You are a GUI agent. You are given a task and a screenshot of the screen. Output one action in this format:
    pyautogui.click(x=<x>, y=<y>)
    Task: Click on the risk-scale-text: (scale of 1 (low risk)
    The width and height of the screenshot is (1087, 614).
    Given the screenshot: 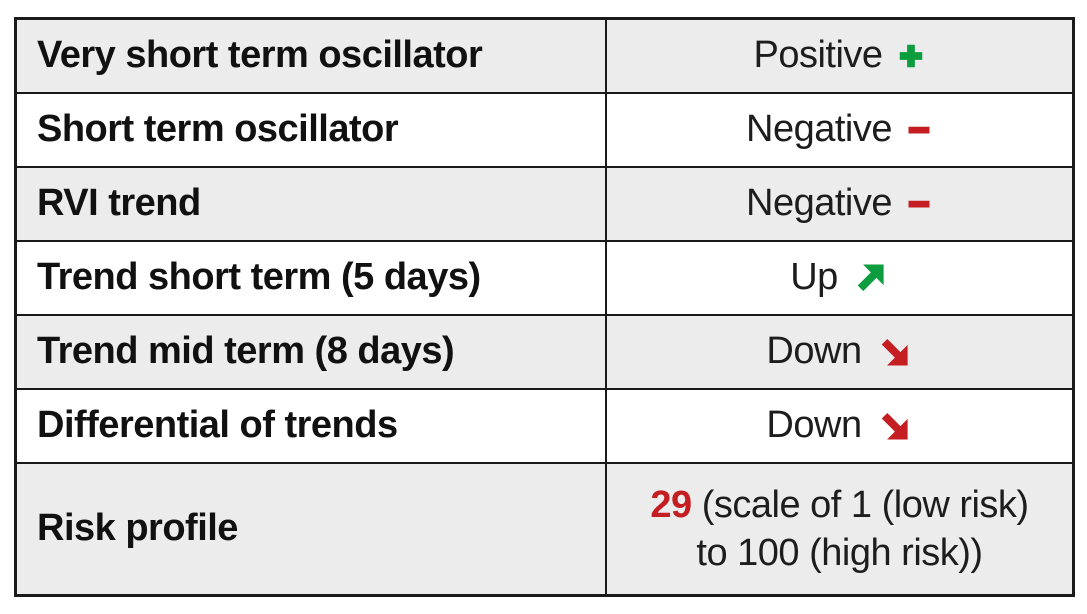 What is the action you would take?
    pyautogui.click(x=860, y=505)
    